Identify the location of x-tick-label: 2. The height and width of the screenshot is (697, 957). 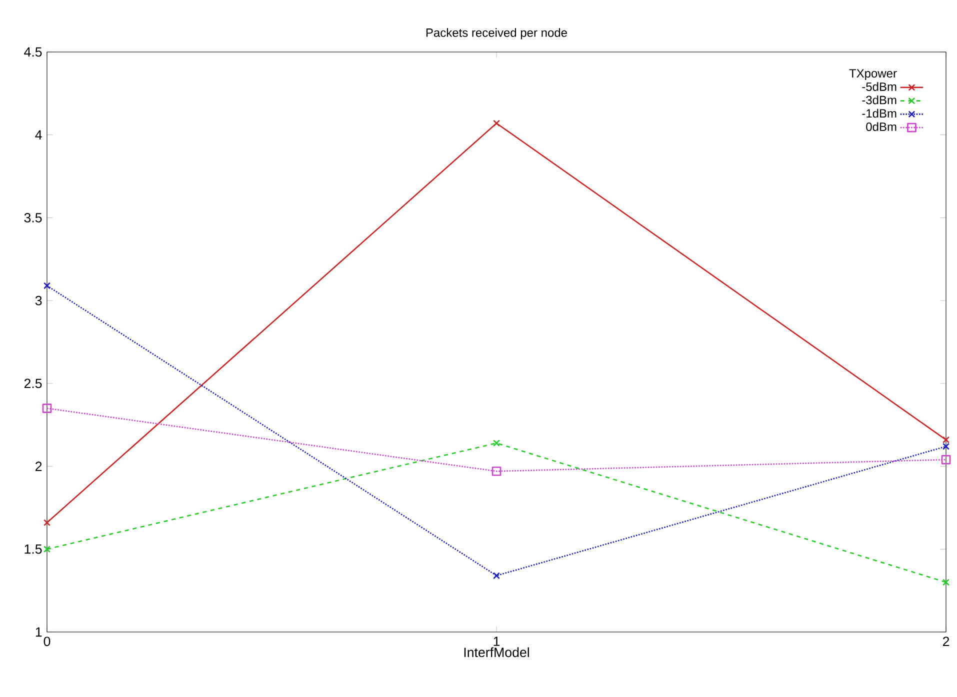
(946, 641).